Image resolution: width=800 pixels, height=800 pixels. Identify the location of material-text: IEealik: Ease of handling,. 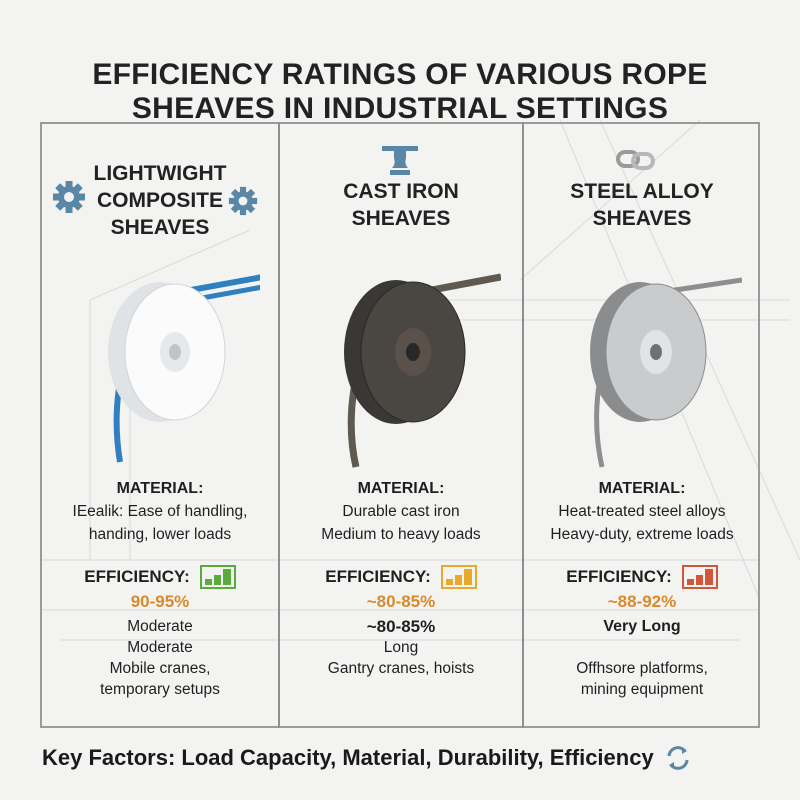
(160, 511).